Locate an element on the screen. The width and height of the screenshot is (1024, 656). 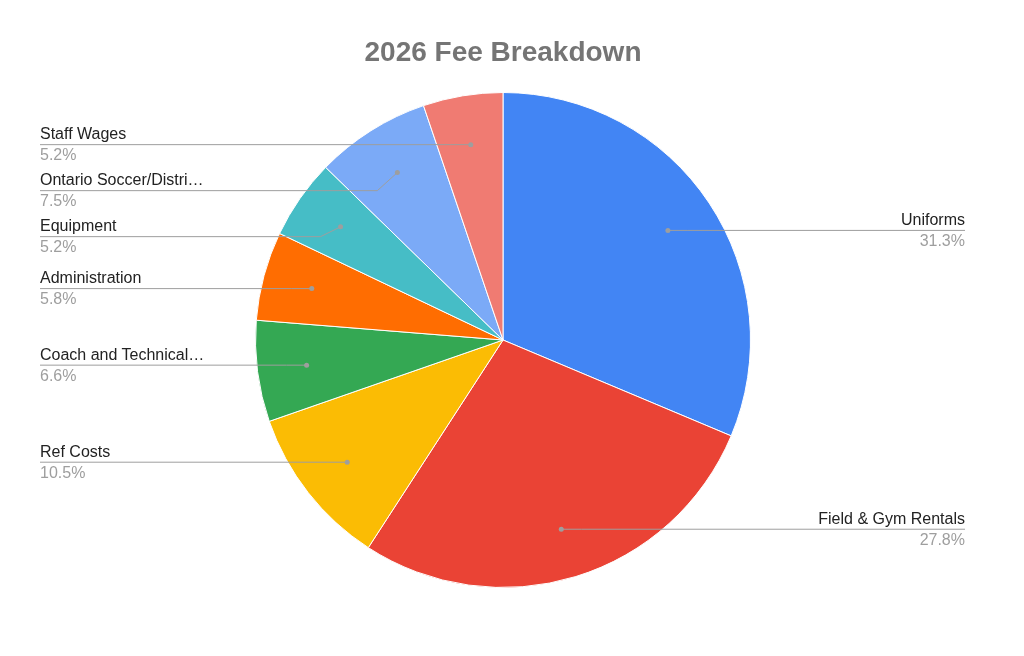
slice-label: Administration is located at coordinates (91, 278).